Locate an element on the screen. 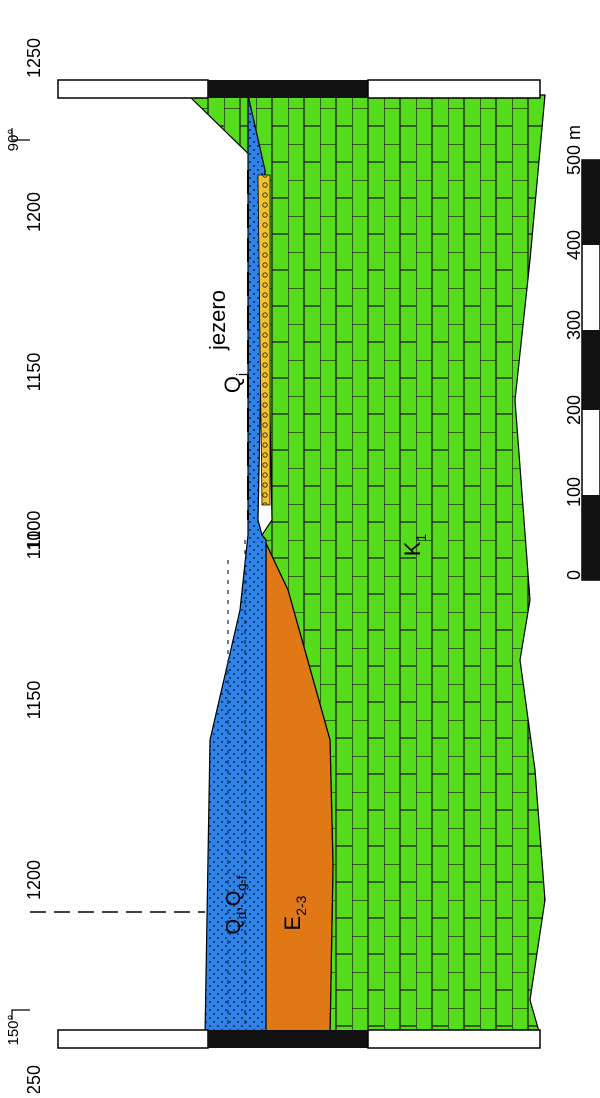 The height and width of the screenshot is (1098, 600). right-elevation-column is located at coordinates (299, 1039).